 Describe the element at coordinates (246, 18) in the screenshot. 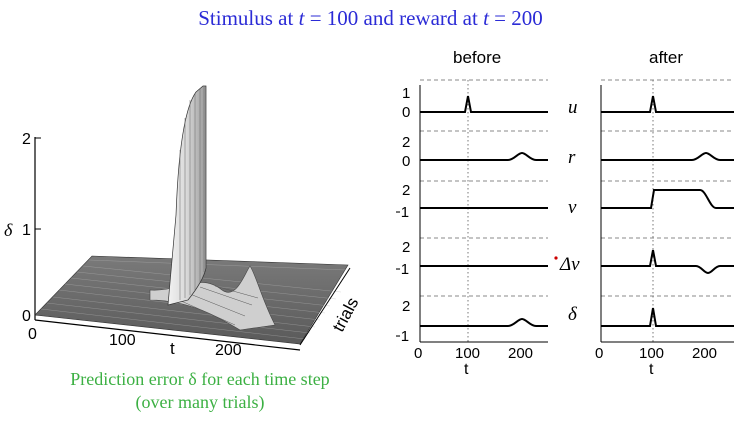

I see `title-prefix: Stimulus at` at that location.